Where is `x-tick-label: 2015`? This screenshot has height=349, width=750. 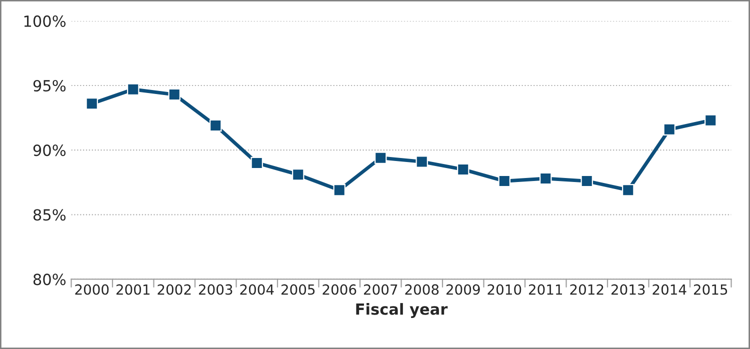 x-tick-label: 2015 is located at coordinates (711, 289).